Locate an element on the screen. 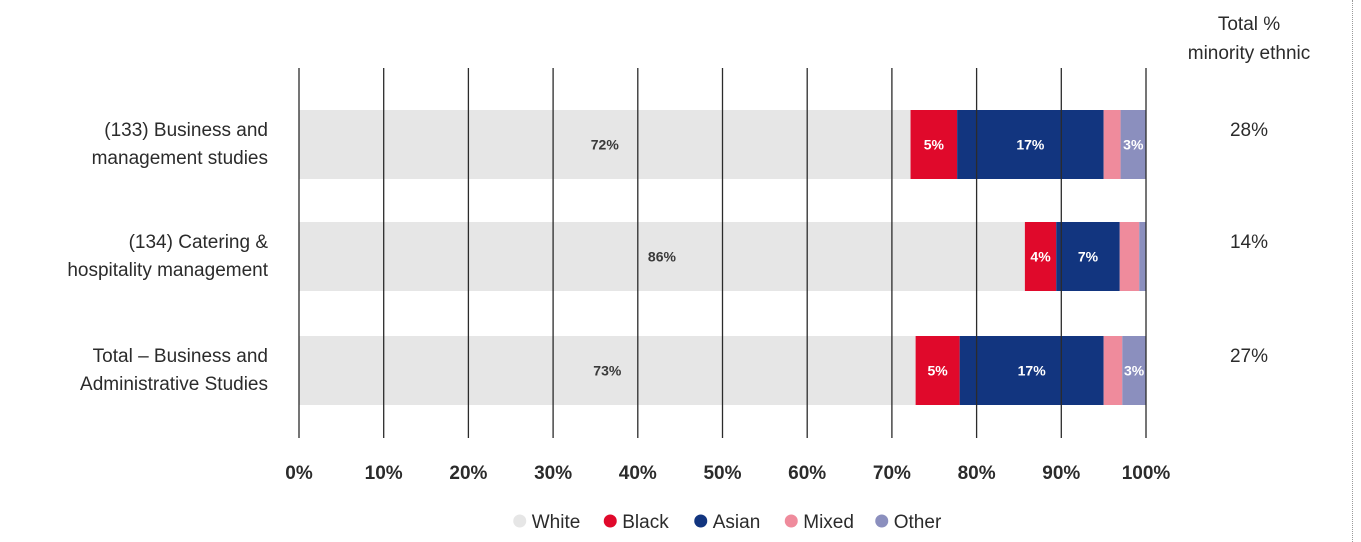  data-label-white-2: 86% is located at coordinates (662, 257).